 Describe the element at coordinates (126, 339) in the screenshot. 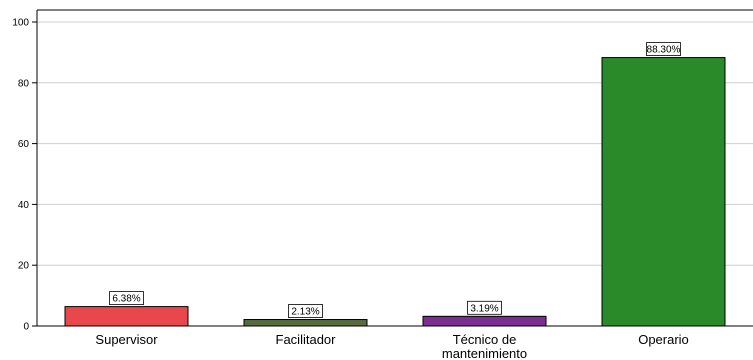

I see `x-category-label: Supervisor` at that location.